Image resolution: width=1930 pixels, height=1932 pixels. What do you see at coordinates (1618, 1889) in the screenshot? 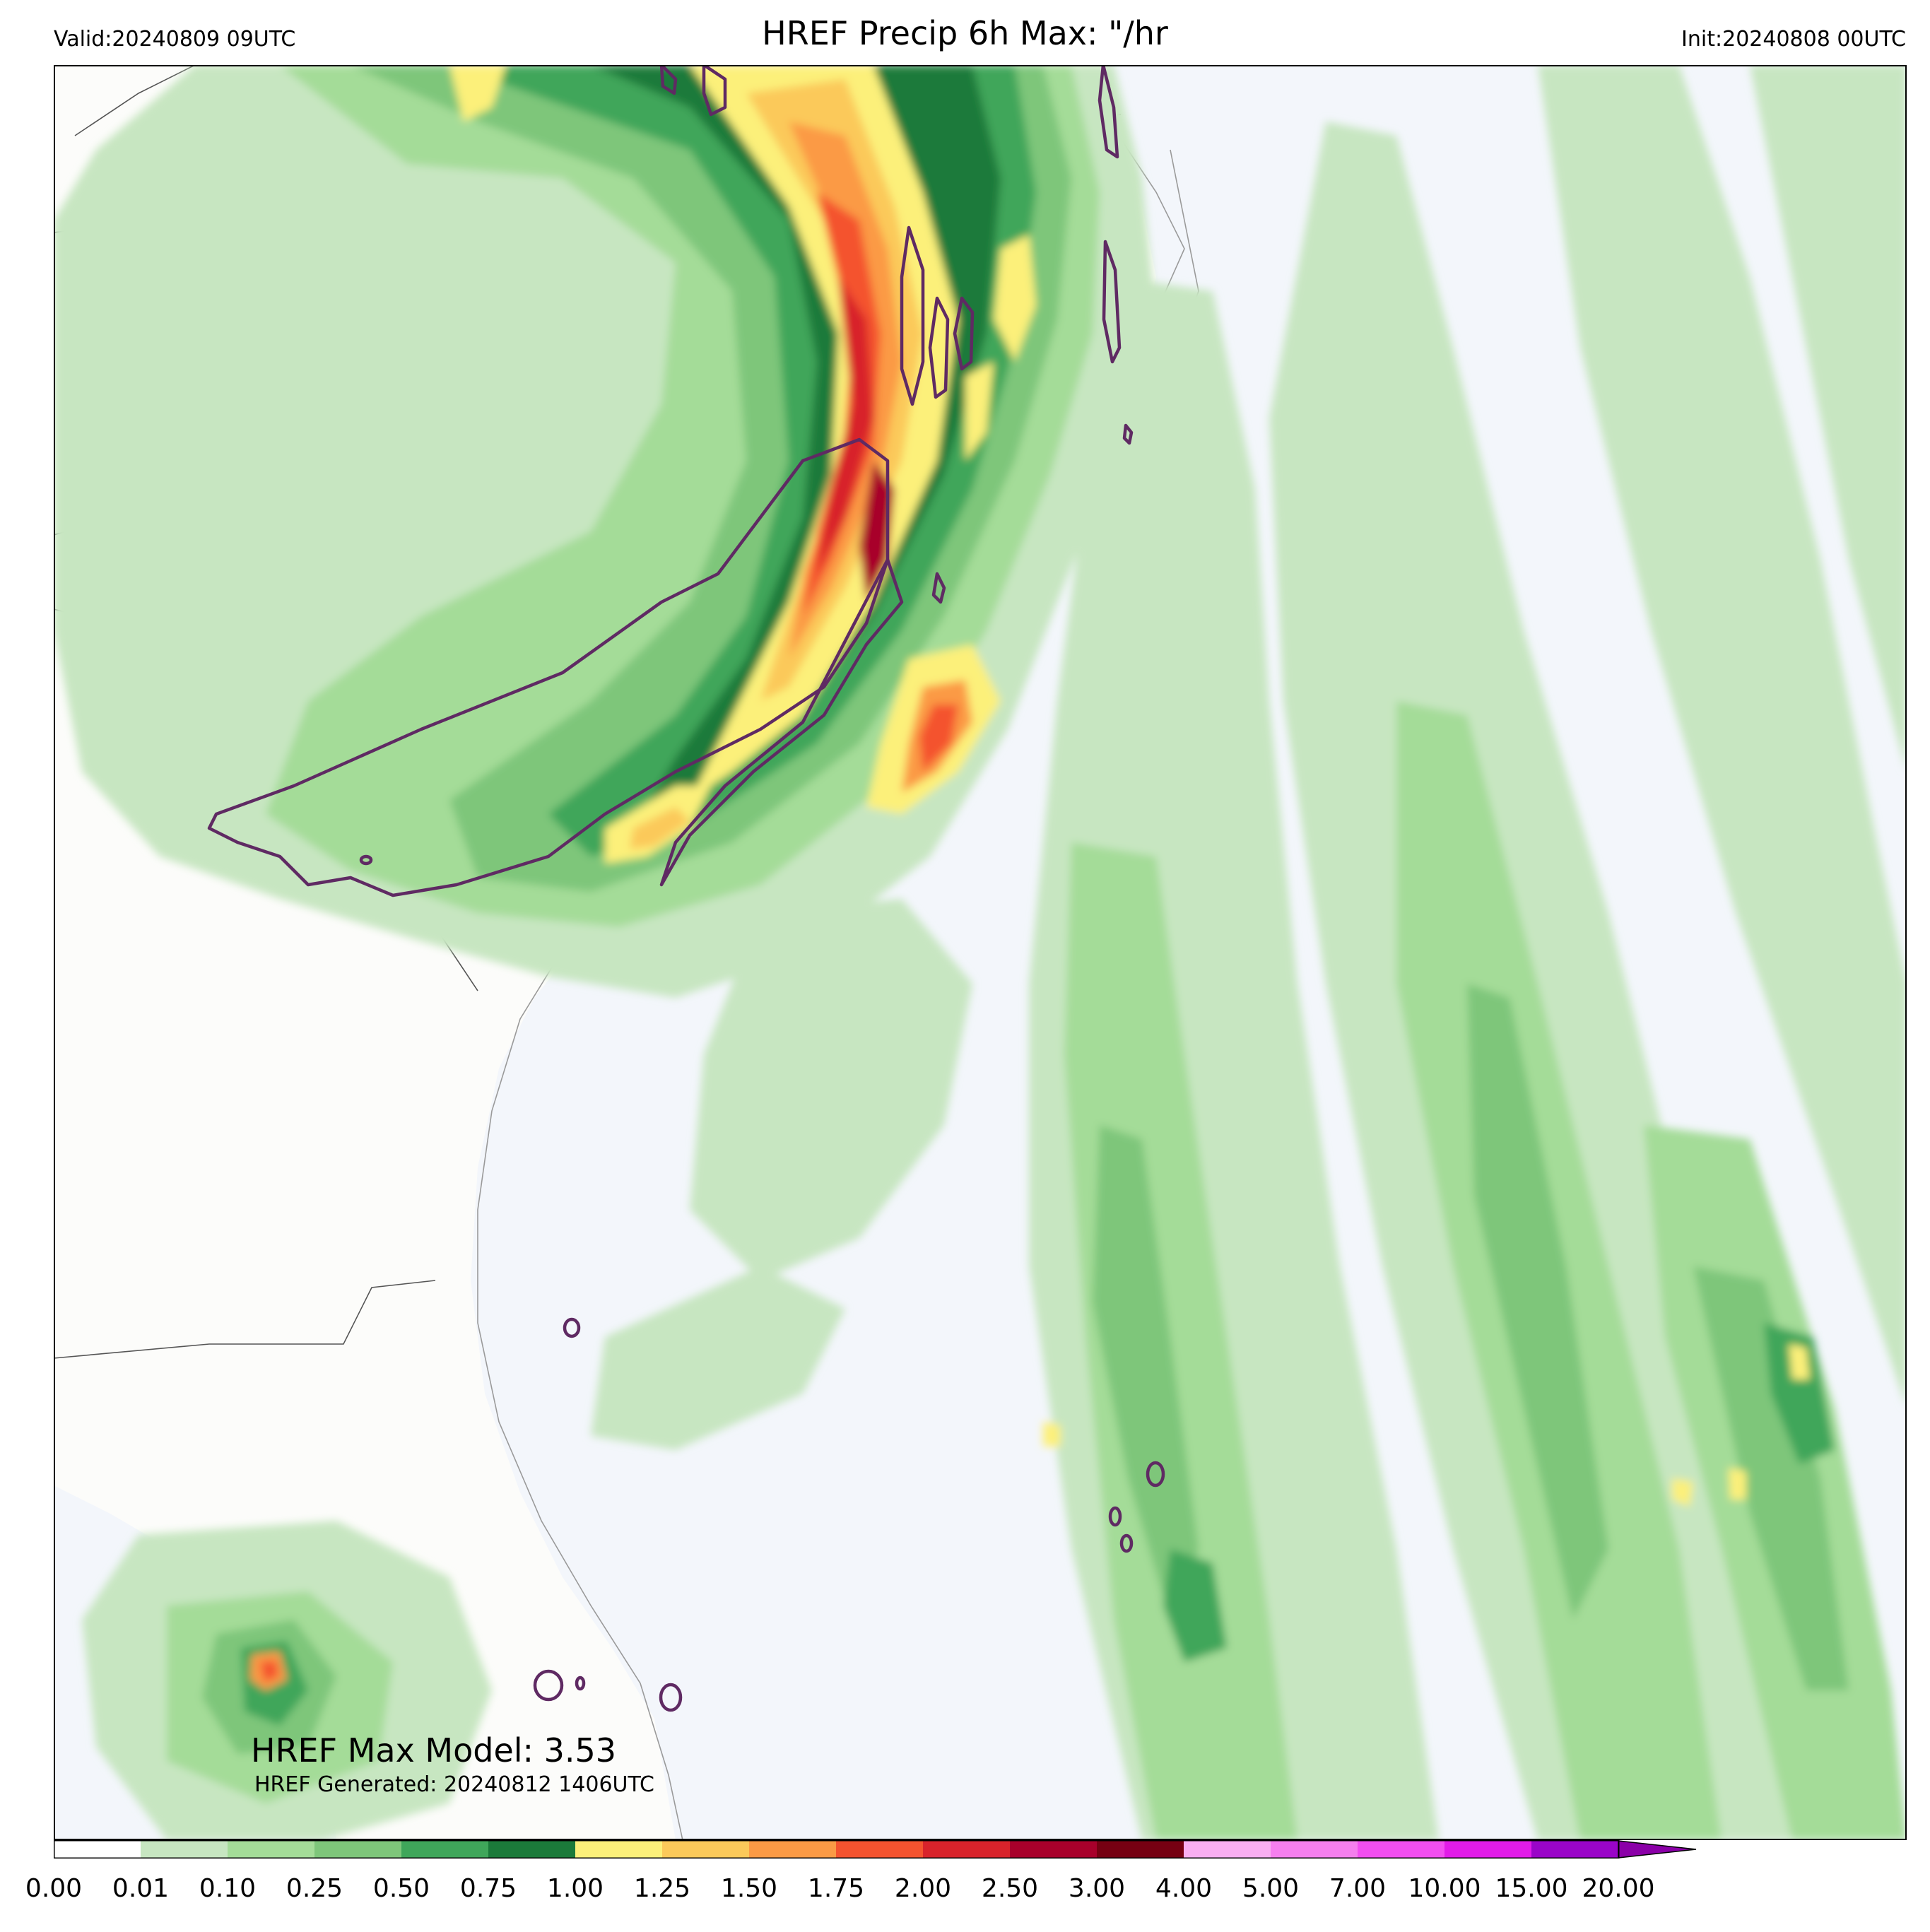
I see `colorbar-tick-label: 20.00` at bounding box center [1618, 1889].